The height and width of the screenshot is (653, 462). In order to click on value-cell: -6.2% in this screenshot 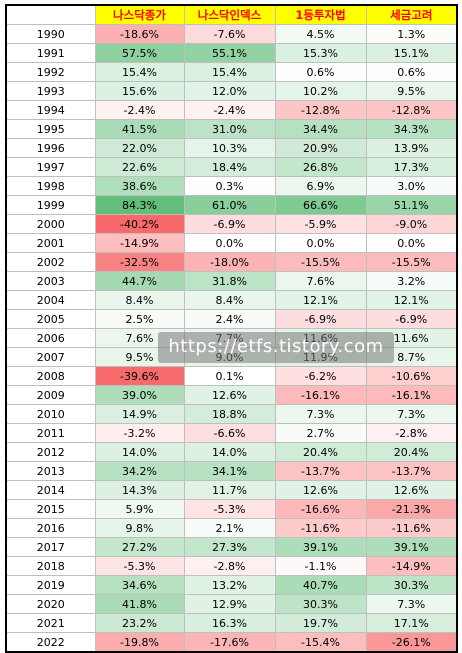, I will do `click(320, 376)`.